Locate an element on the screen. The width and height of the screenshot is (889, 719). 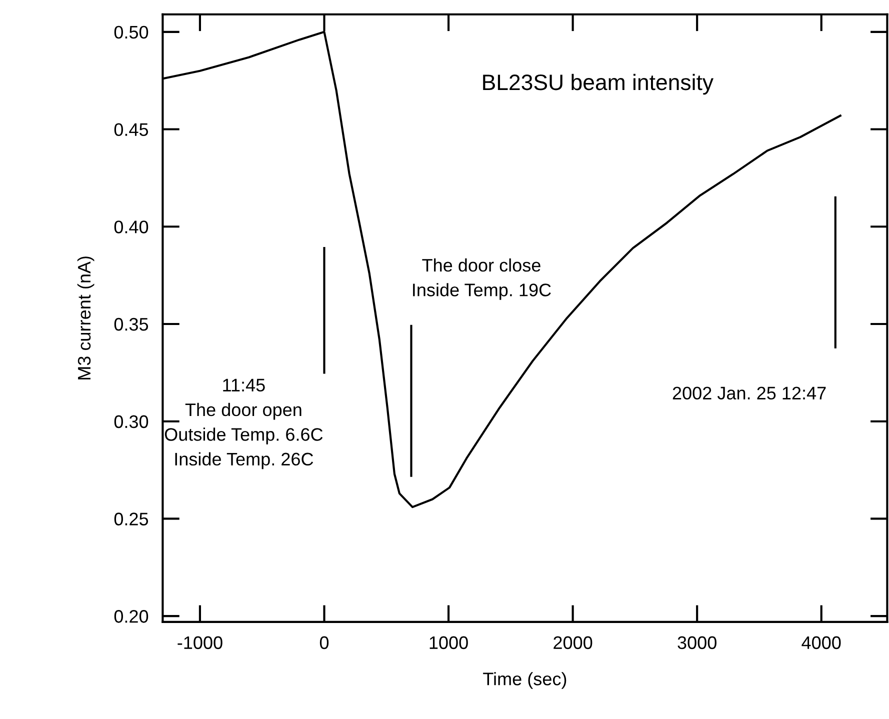
y-tick-label: 0.30 is located at coordinates (131, 421).